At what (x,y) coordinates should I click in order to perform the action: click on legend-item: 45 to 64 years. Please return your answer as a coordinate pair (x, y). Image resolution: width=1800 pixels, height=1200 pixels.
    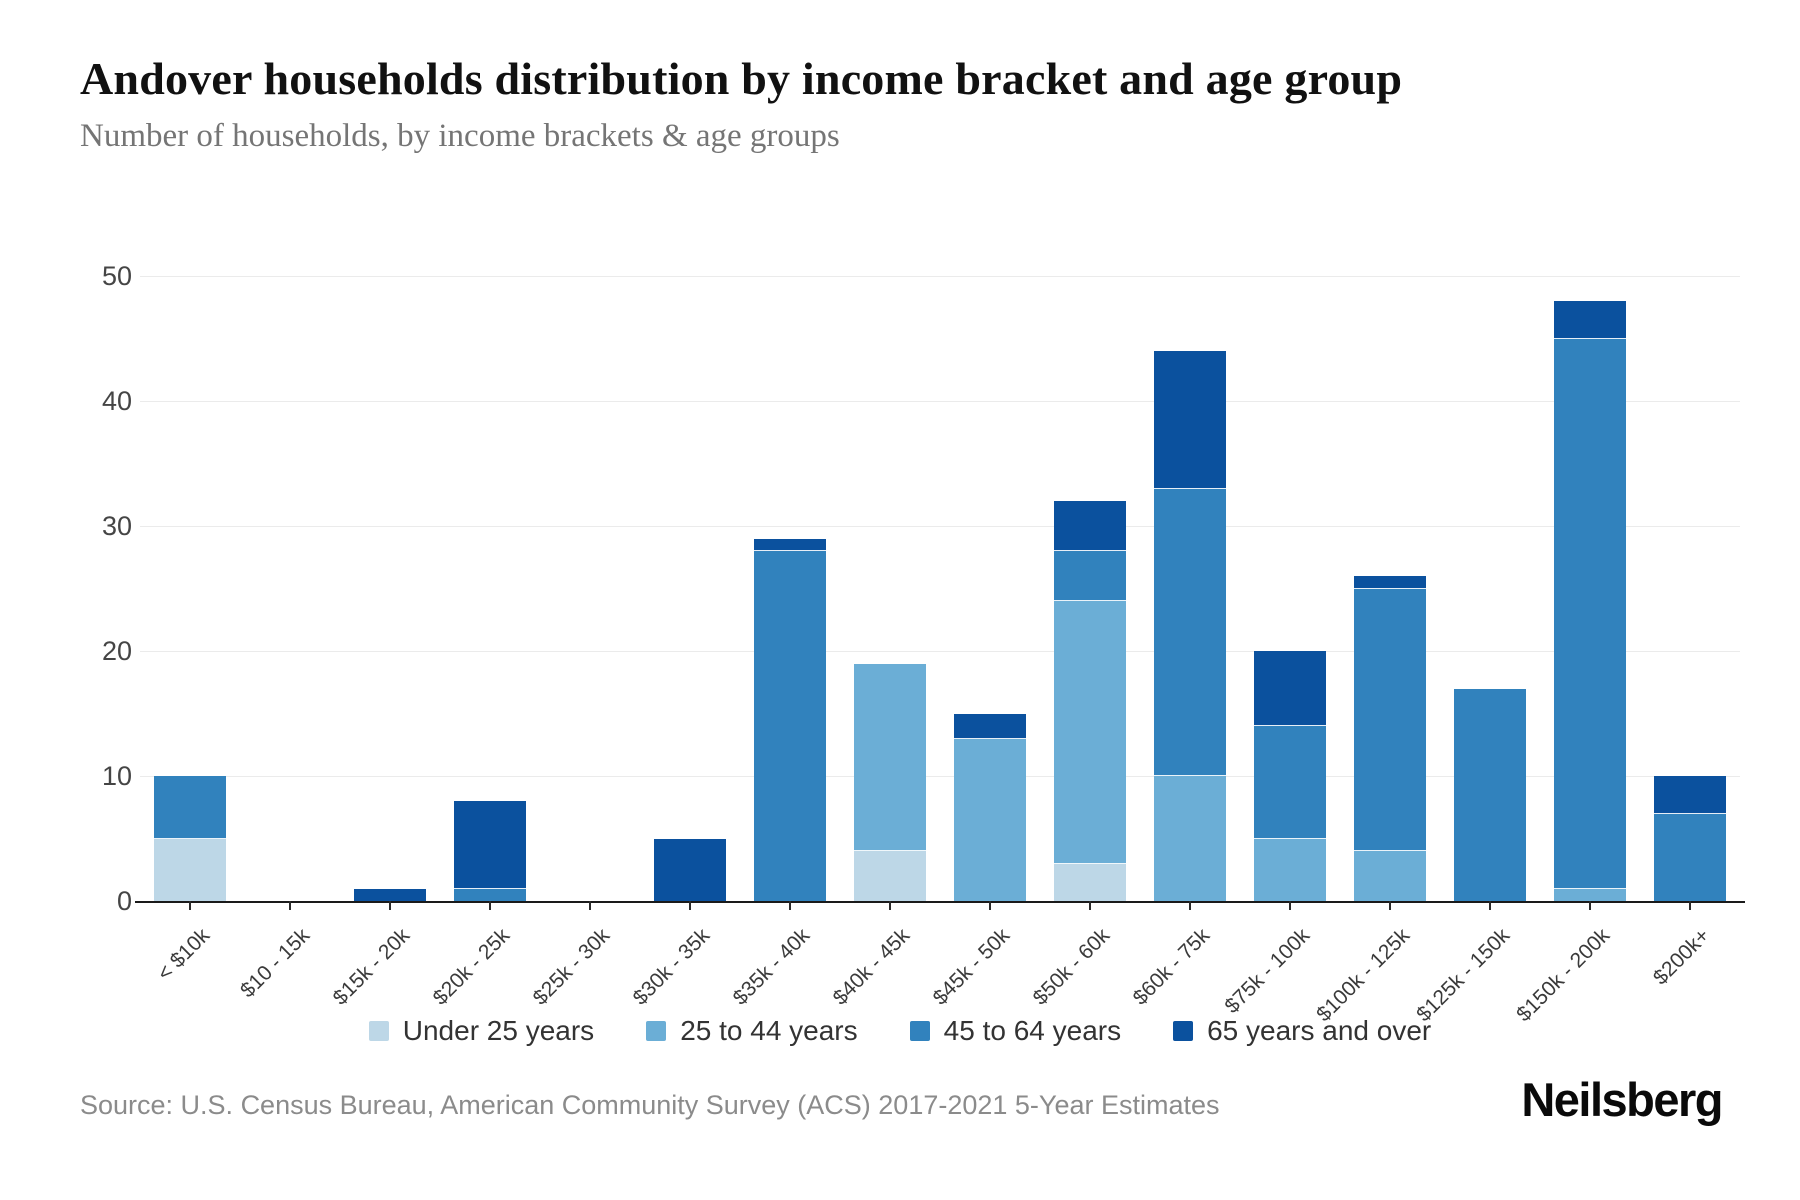
    Looking at the image, I should click on (1015, 1031).